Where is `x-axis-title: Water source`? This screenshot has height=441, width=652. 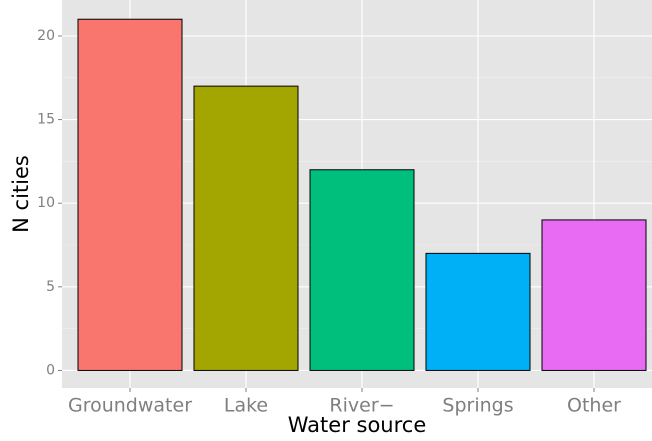
x-axis-title: Water source is located at coordinates (357, 425).